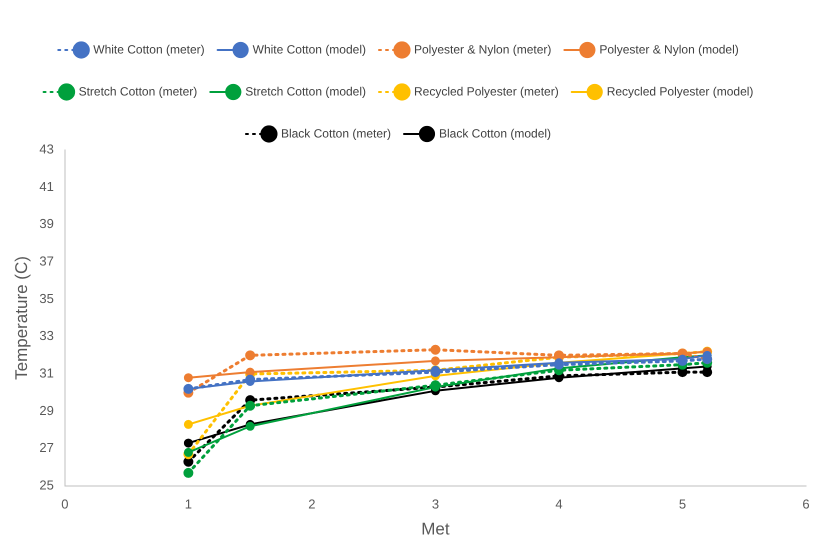 The width and height of the screenshot is (827, 554). Describe the element at coordinates (46, 410) in the screenshot. I see `y-tick-label: 29` at that location.